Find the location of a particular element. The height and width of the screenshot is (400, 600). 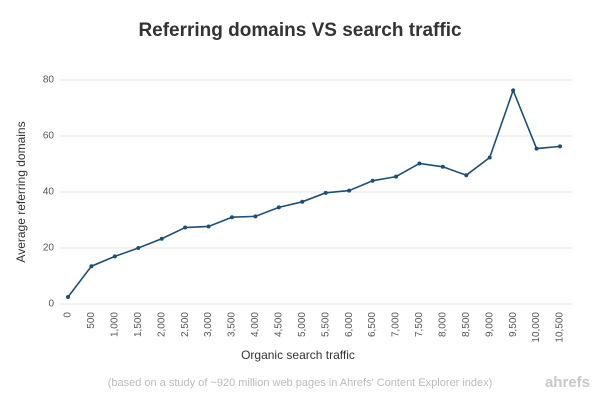

y-tick-label: 20 is located at coordinates (49, 248).